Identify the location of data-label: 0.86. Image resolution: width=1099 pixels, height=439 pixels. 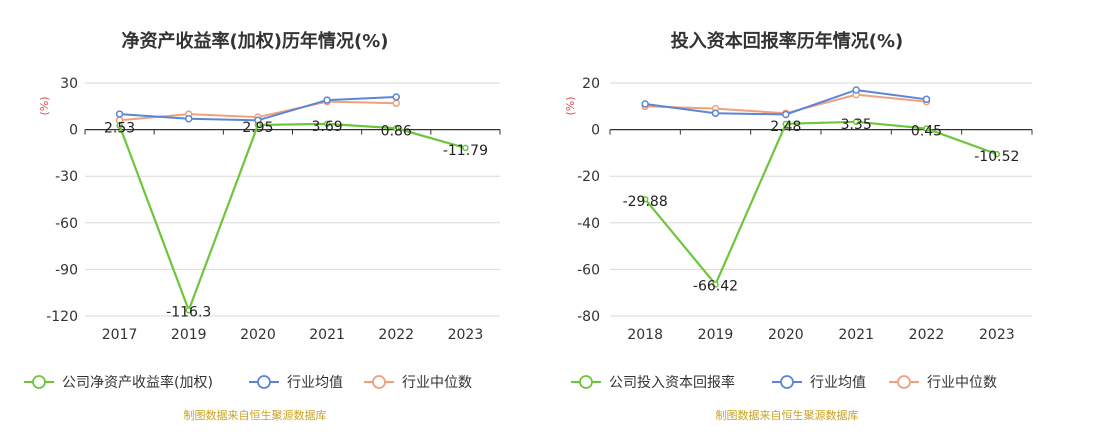
(396, 131).